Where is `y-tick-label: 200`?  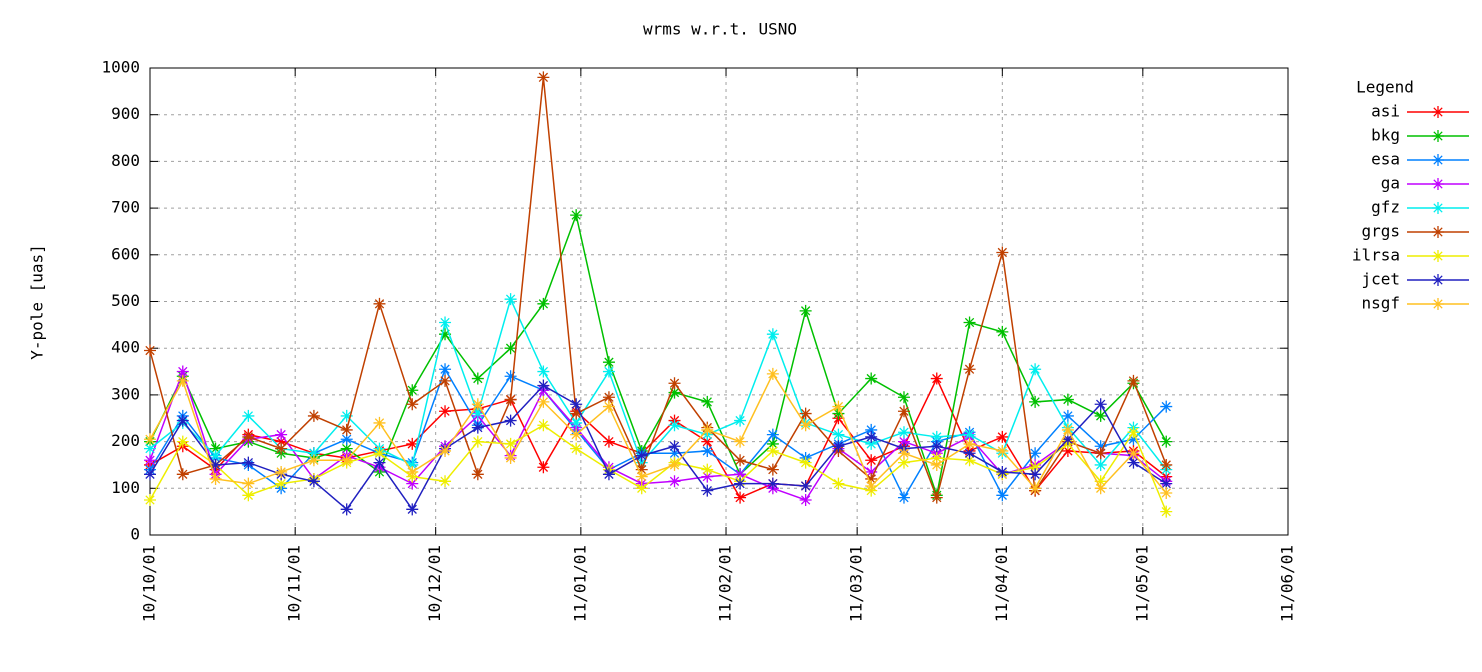
y-tick-label: 200 is located at coordinates (125, 440).